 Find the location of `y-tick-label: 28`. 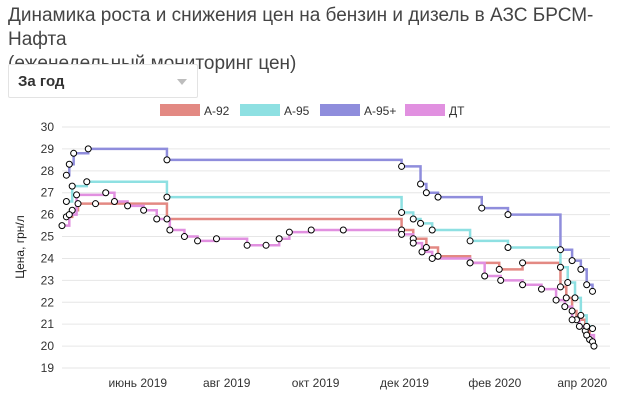

y-tick-label: 28 is located at coordinates (48, 171).